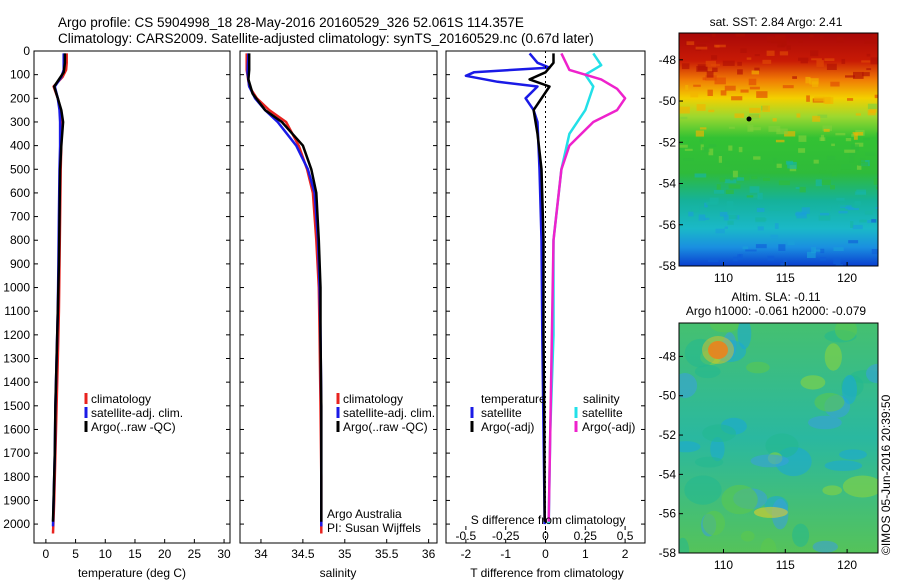 The image size is (900, 580). Describe the element at coordinates (718, 350) in the screenshot. I see `sla-high-spot` at that location.